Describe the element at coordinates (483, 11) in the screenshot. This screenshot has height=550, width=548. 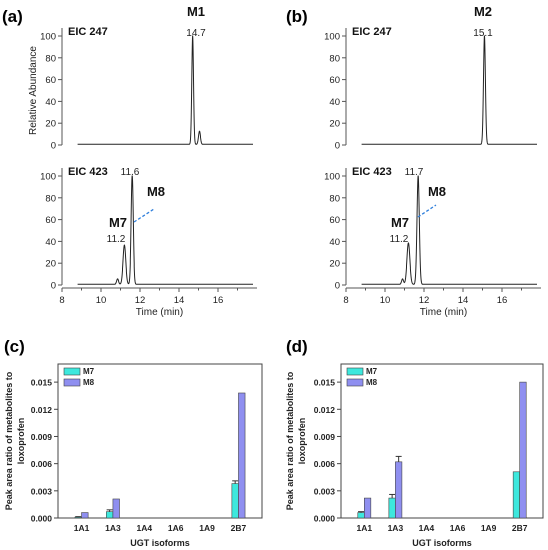
I see `peak-name-label: M2` at that location.